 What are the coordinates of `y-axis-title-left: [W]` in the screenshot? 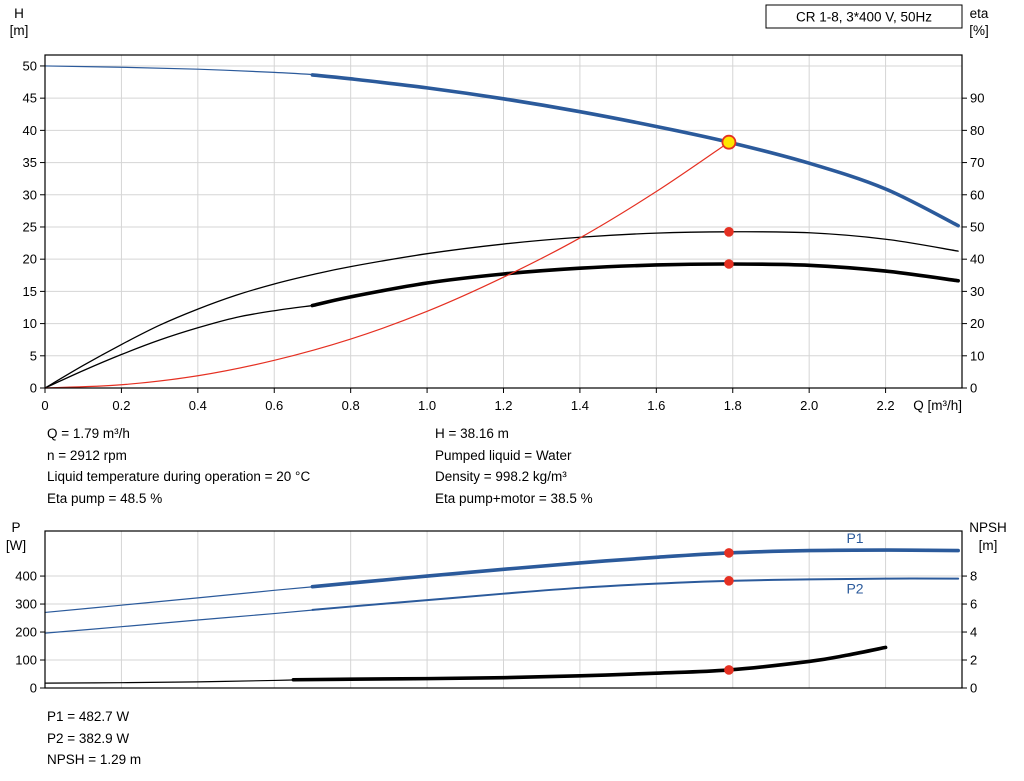 It's located at (16, 545).